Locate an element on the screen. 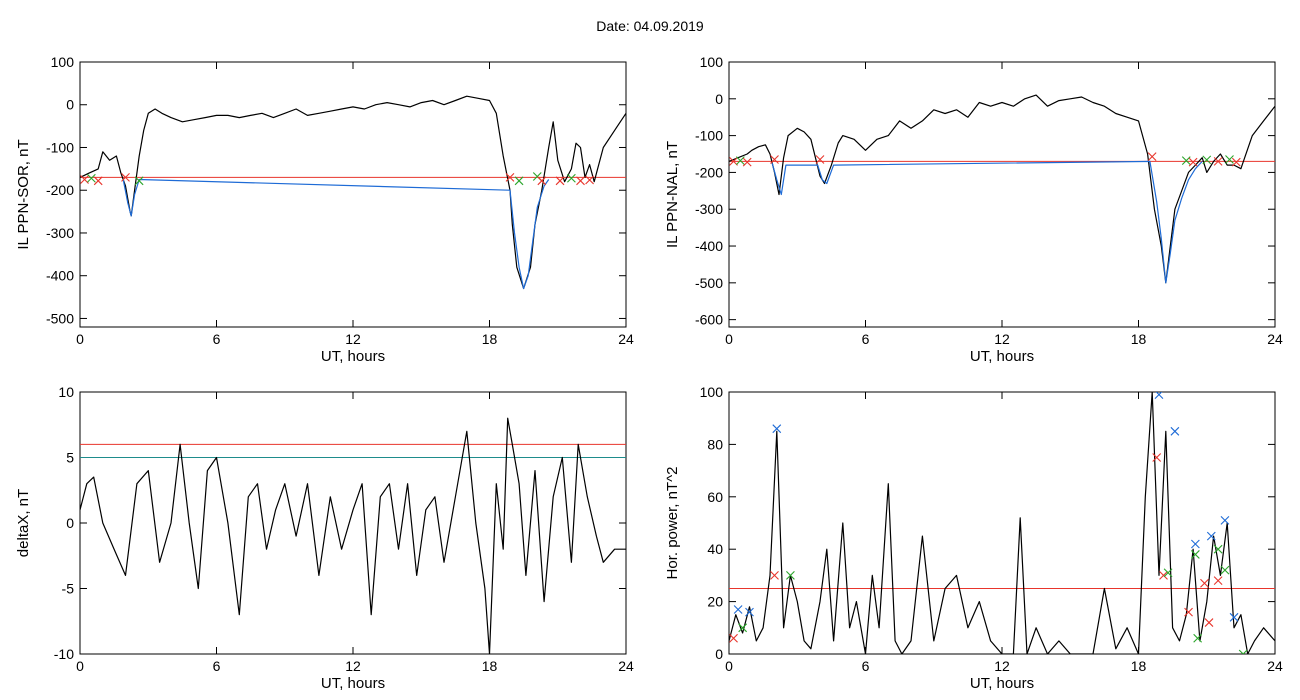 The width and height of the screenshot is (1300, 700). chart-0-ytick-label: -400 is located at coordinates (60, 276).